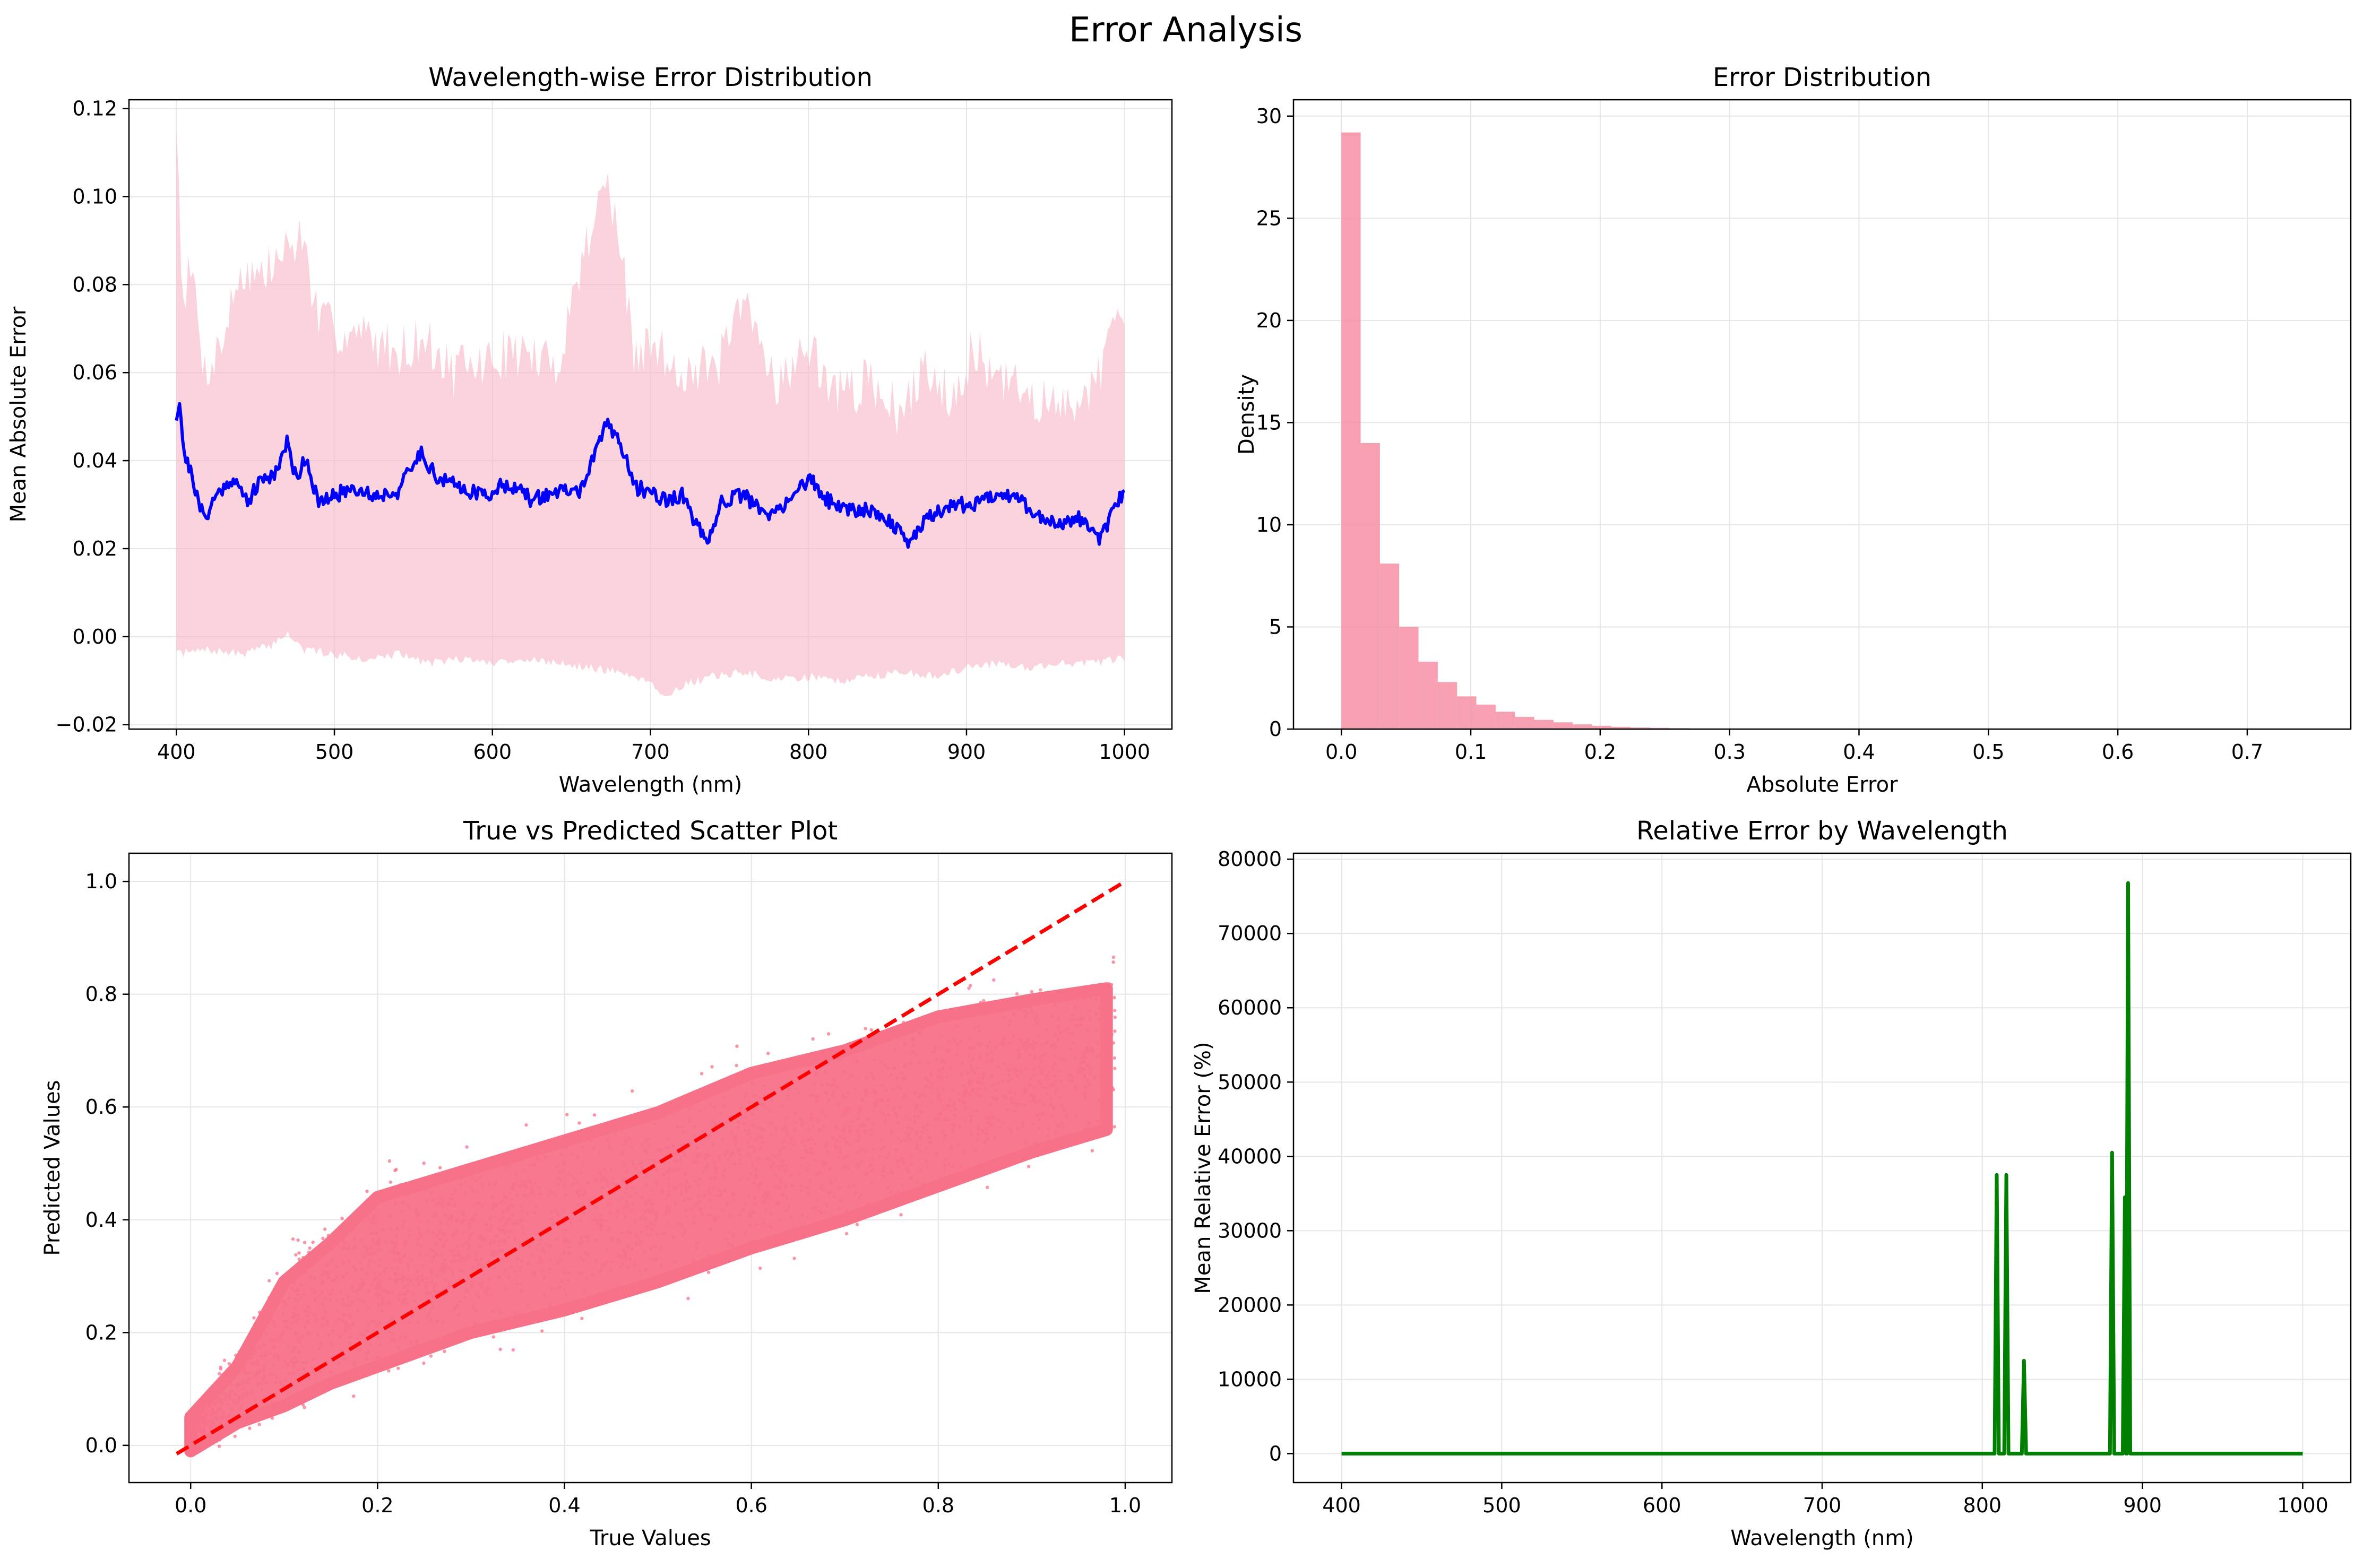 The height and width of the screenshot is (1568, 2372). Describe the element at coordinates (1341, 752) in the screenshot. I see `x-tick-label: 0.0` at that location.